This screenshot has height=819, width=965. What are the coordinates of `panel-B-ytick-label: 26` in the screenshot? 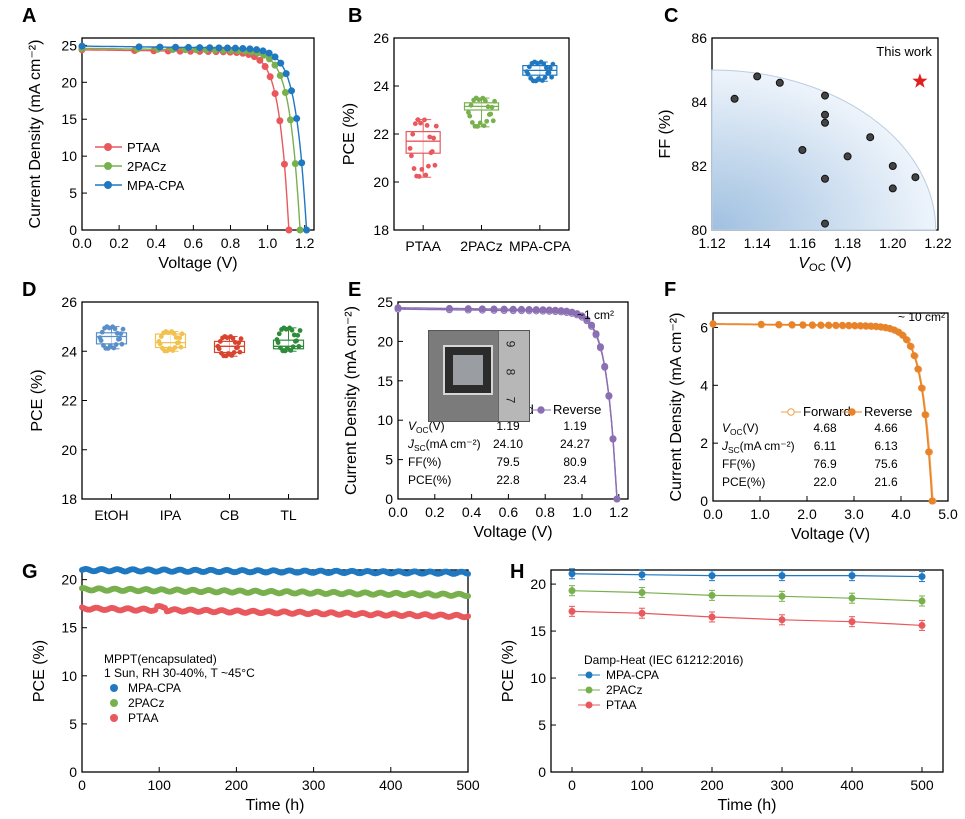 It's located at (381, 38).